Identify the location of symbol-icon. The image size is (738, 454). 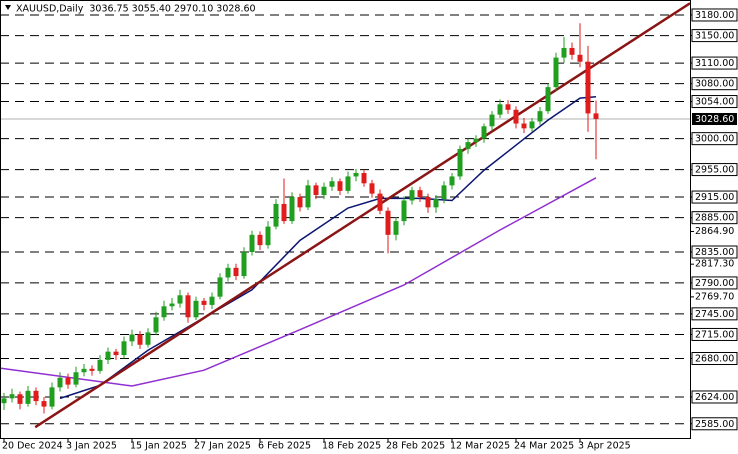
(8, 7).